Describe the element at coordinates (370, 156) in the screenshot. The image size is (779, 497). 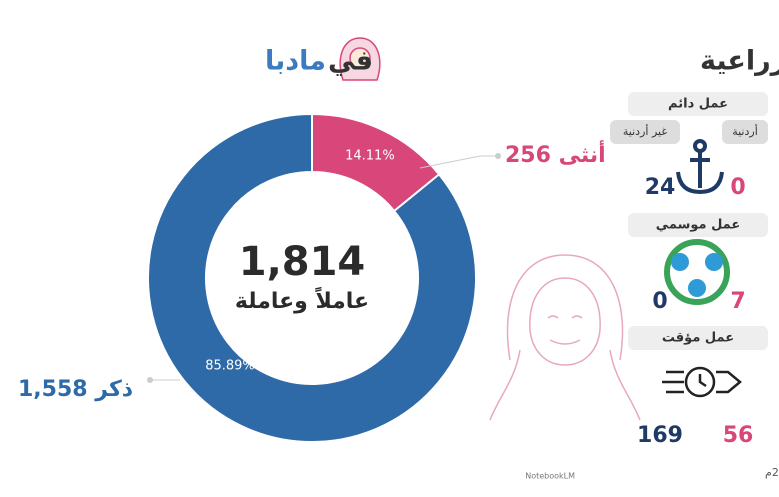
I see `share-label: 14.11%` at that location.